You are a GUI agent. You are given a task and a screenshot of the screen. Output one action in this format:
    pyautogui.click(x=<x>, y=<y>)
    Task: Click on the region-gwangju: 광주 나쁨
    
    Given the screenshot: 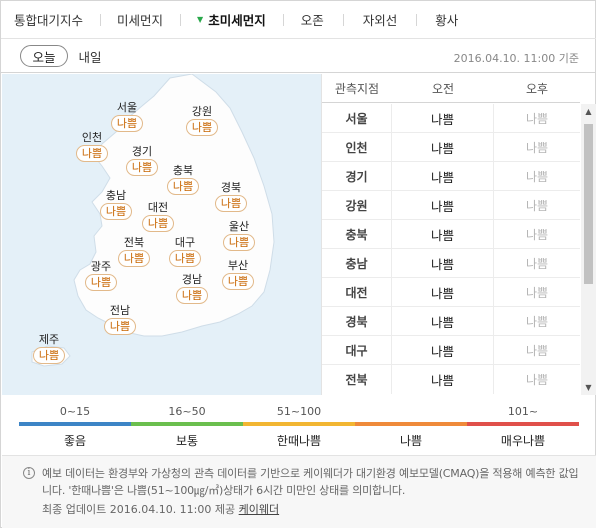 What is the action you would take?
    pyautogui.click(x=101, y=275)
    